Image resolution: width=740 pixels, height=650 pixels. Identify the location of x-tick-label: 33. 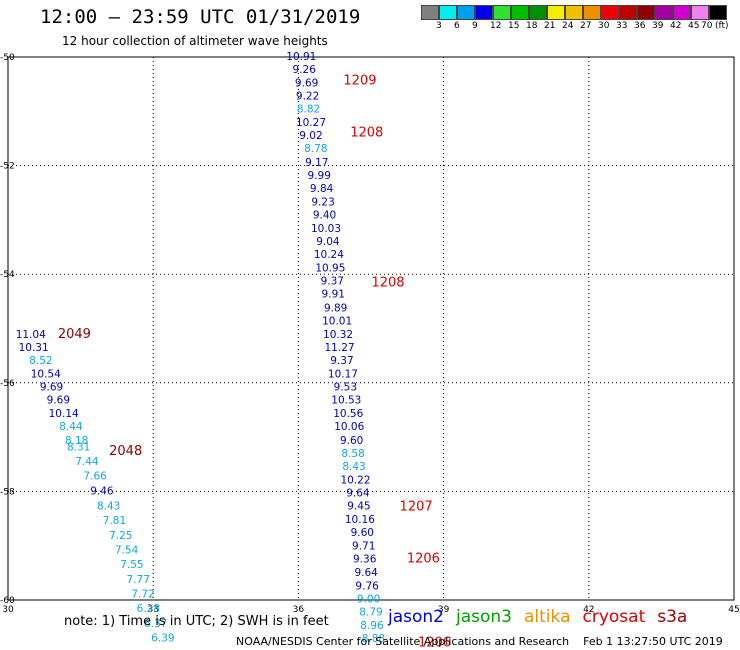
(152, 610).